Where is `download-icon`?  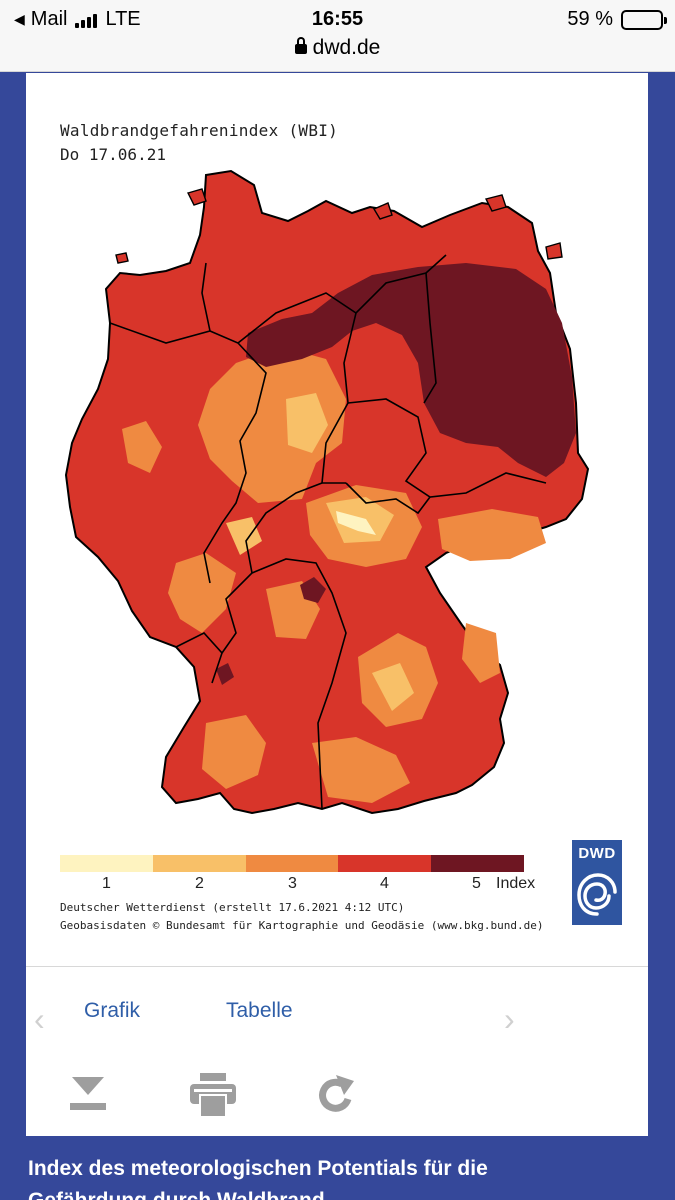 download-icon is located at coordinates (88, 1093).